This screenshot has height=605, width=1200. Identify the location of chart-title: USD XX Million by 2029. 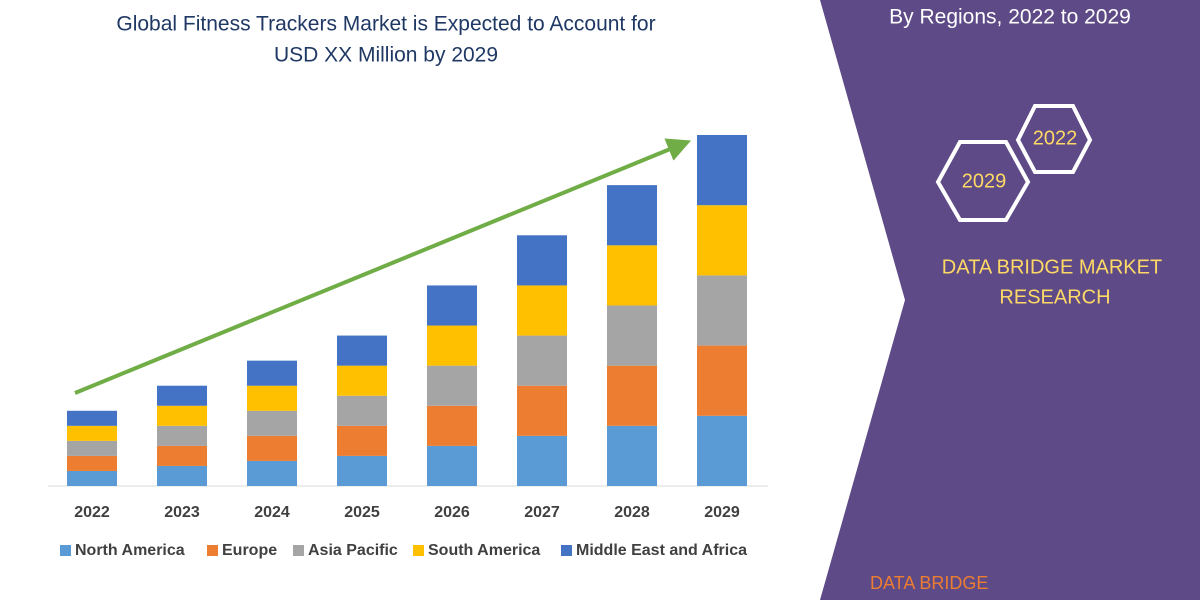
(386, 55).